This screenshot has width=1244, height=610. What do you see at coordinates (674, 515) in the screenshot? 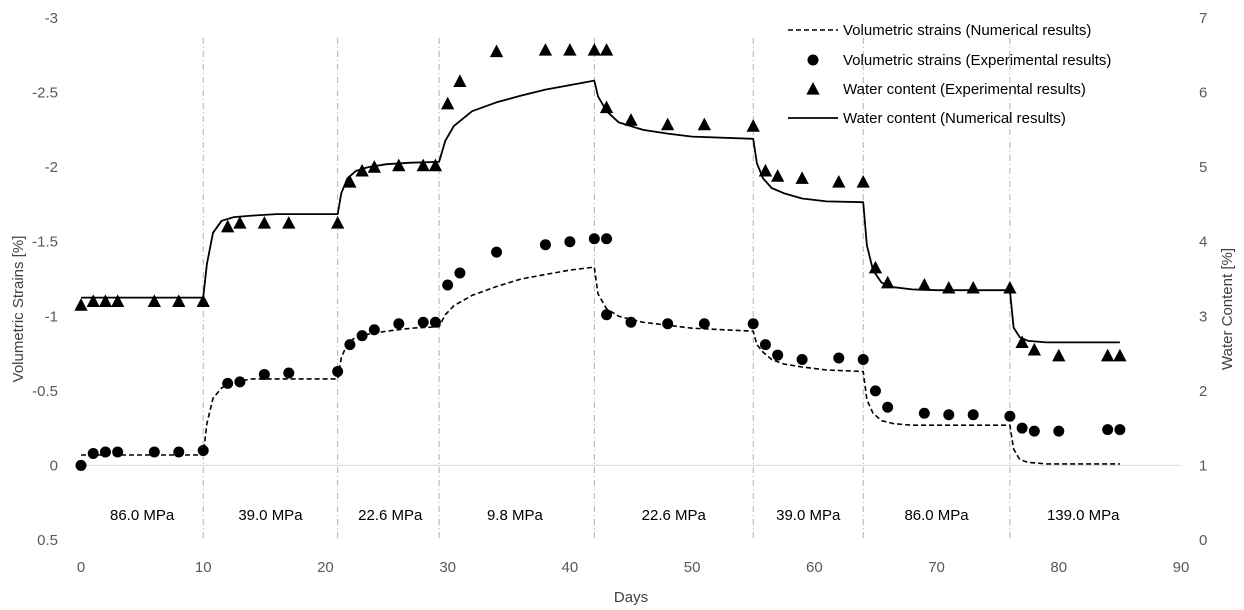
I see `stage-pressure-label: 22.6 MPa` at bounding box center [674, 515].